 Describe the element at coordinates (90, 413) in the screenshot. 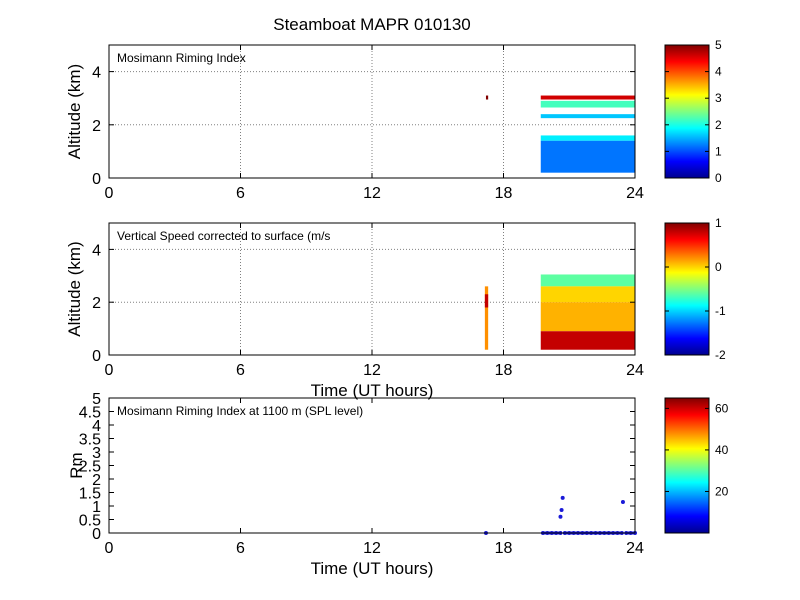

I see `y-tick-label: 4.5` at that location.